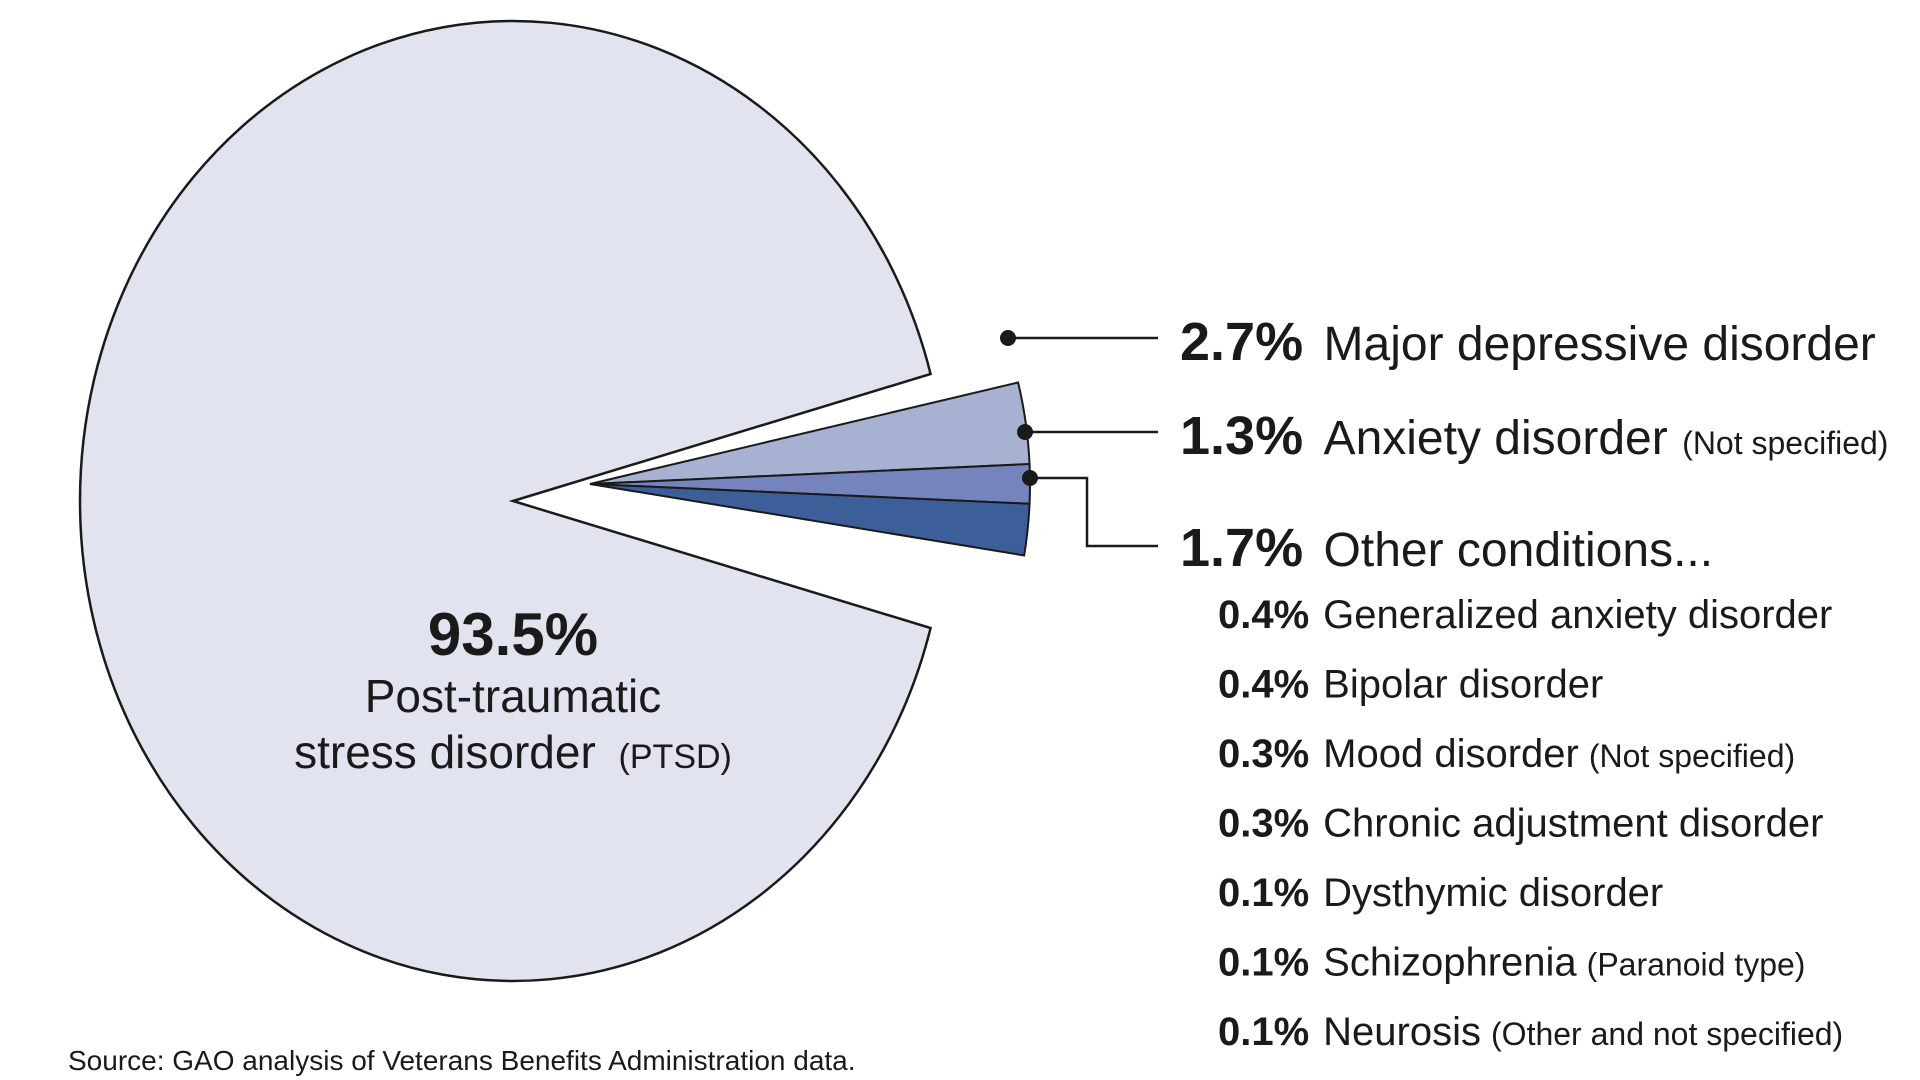  Describe the element at coordinates (1241, 342) in the screenshot. I see `label-major-depressive-pct: 2.7%` at that location.